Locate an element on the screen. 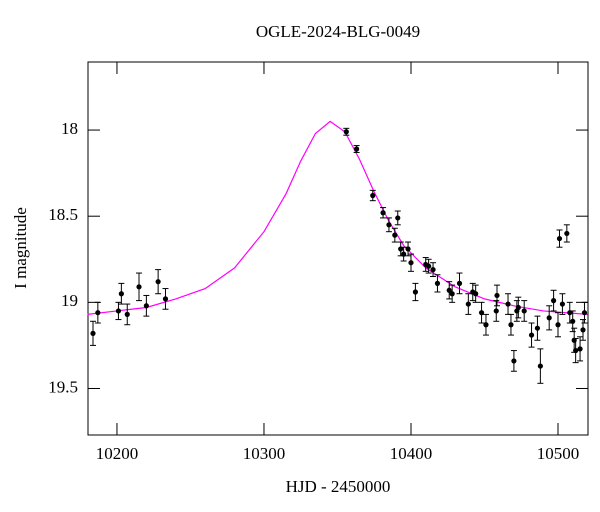 The width and height of the screenshot is (600, 512). chart-title: OGLE-2024-BLG-0049 is located at coordinates (338, 31).